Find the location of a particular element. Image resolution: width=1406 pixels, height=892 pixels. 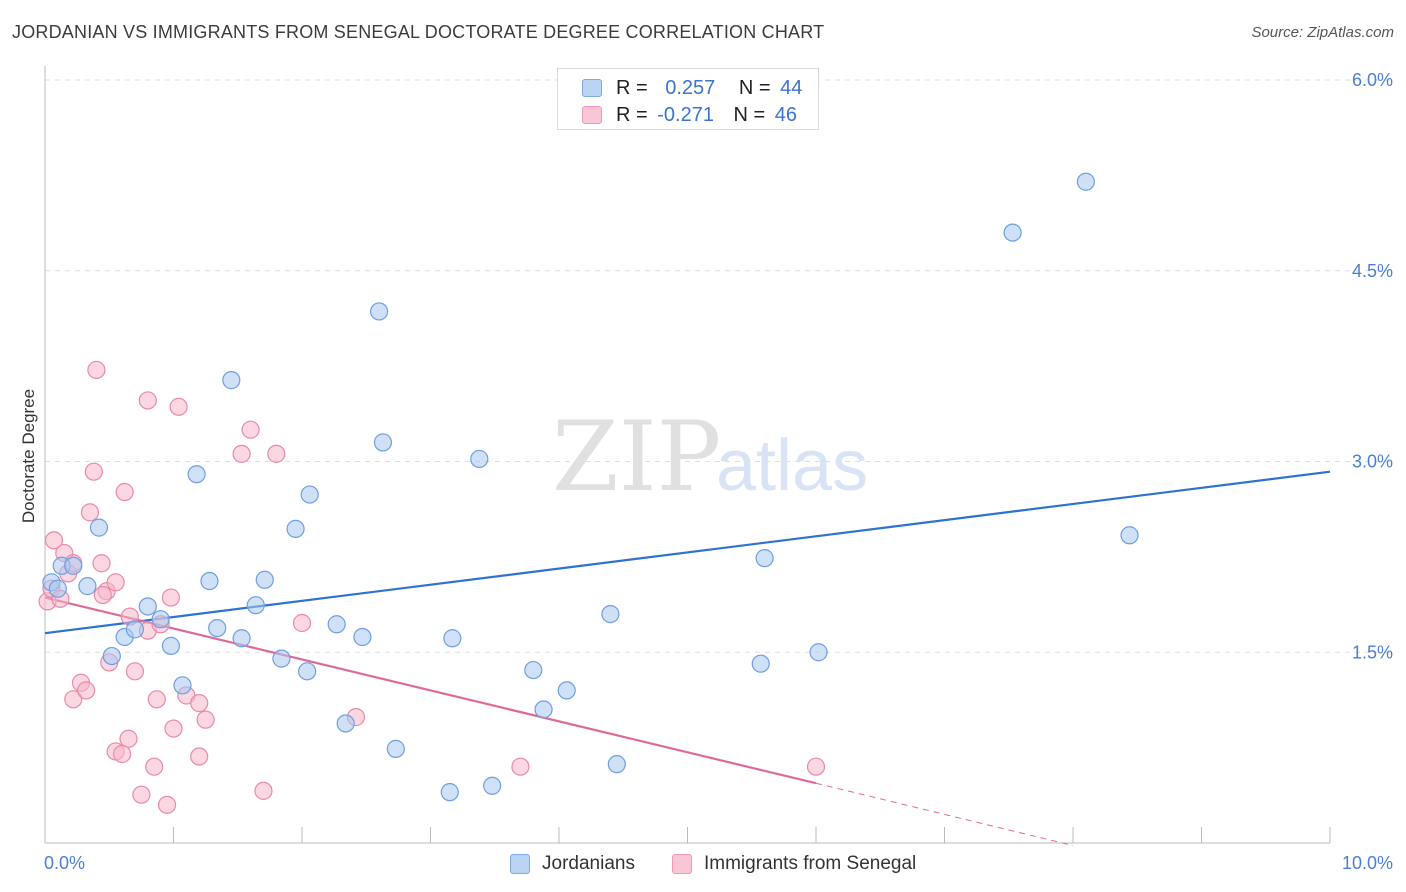

y-tick-label: 6.0% is located at coordinates (1372, 80).